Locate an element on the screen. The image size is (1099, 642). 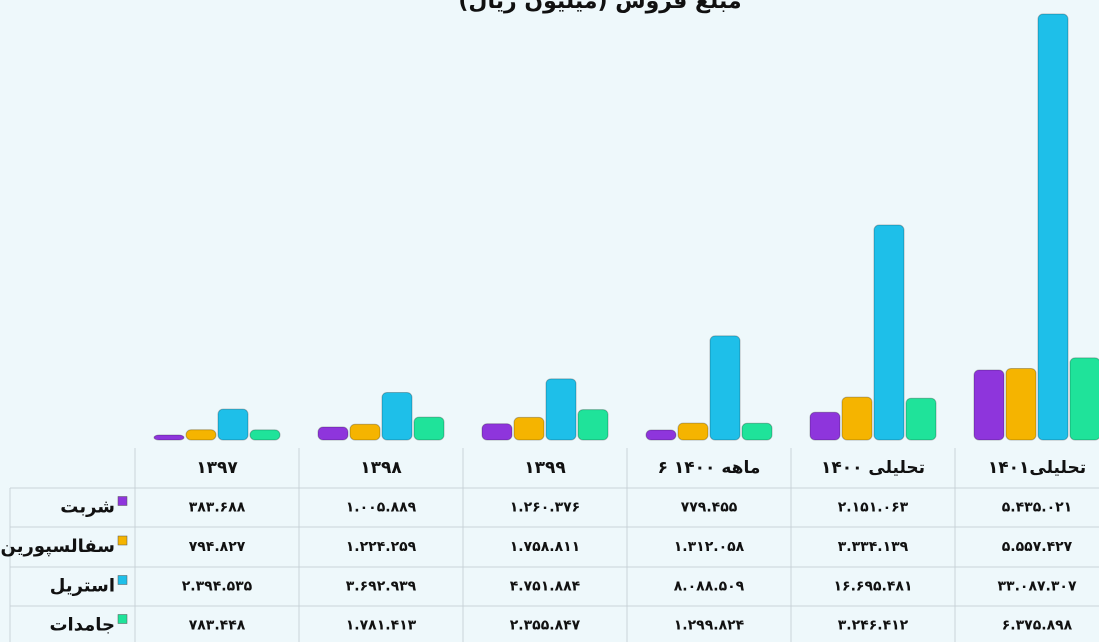
table-cell: ۲.۱۵۱.۰۶۳ is located at coordinates (873, 508).